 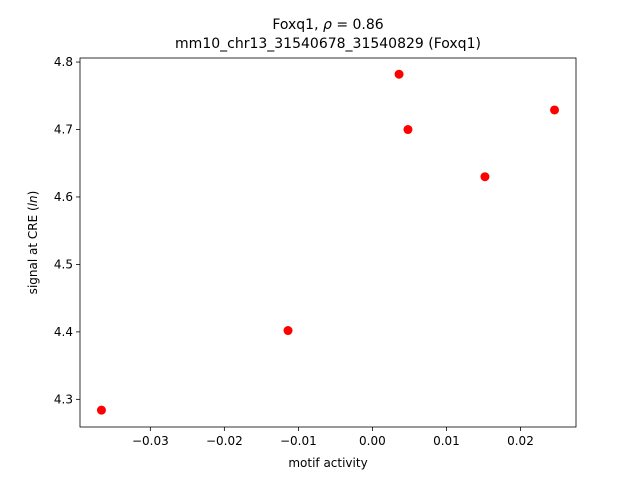 What do you see at coordinates (63, 332) in the screenshot?
I see `y-tick-label: 4.4` at bounding box center [63, 332].